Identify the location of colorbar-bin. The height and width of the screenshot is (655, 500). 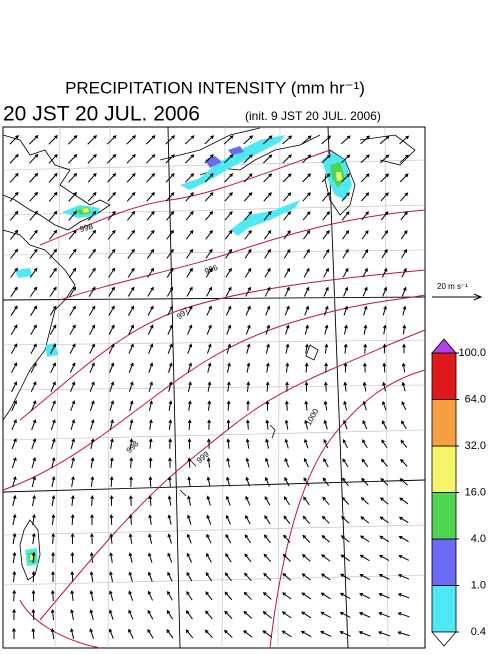
(444, 423).